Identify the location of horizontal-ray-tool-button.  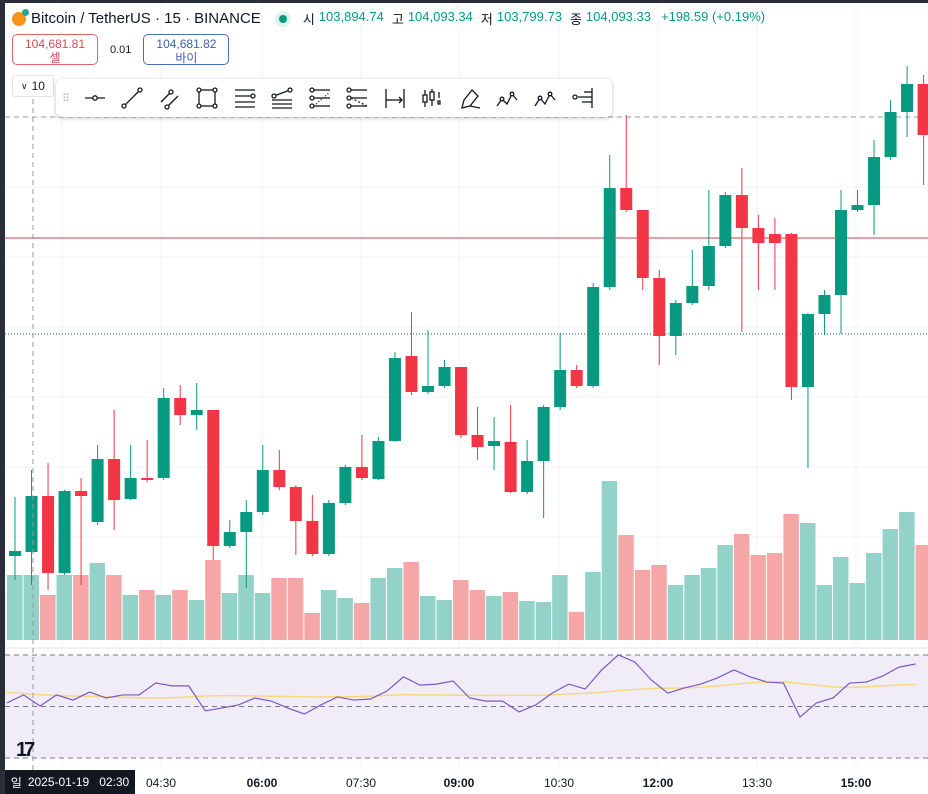
(95, 98).